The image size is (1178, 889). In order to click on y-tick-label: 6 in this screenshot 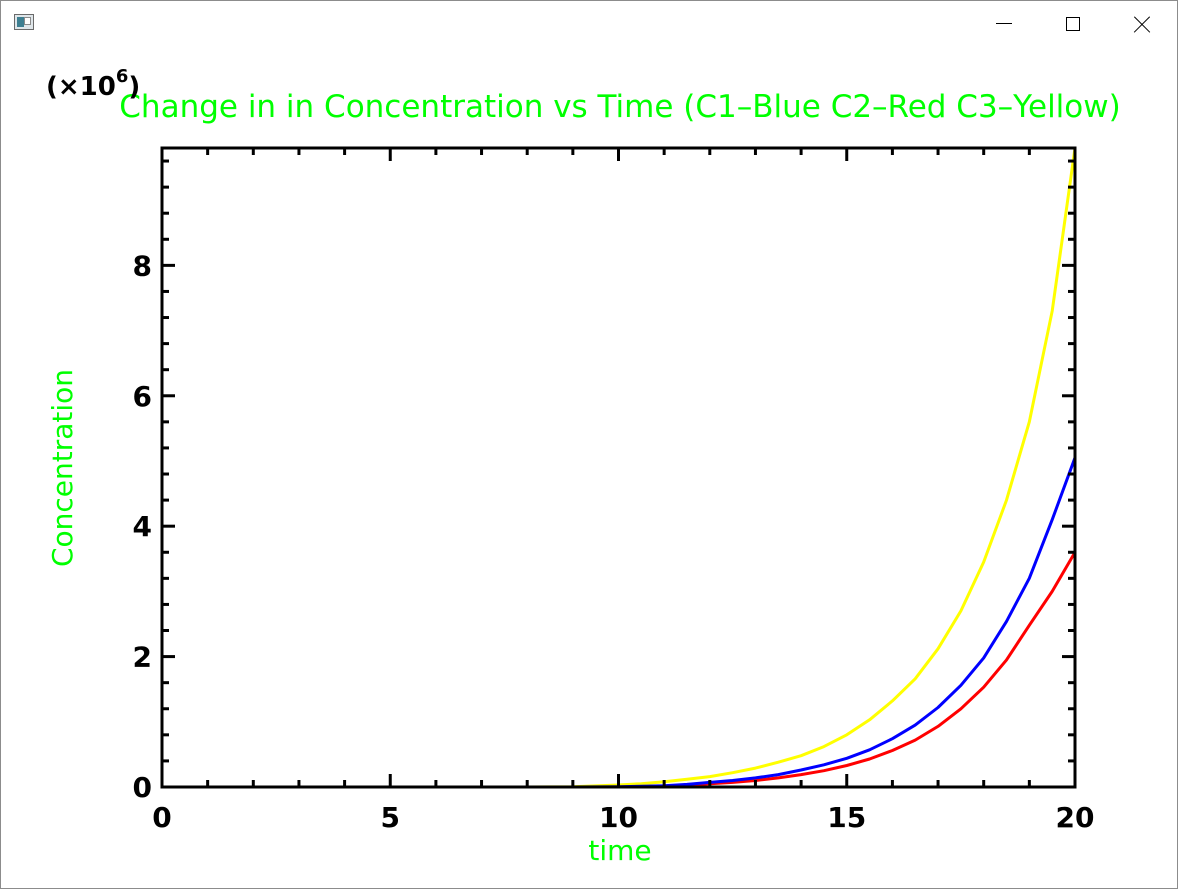, I will do `click(142, 396)`.